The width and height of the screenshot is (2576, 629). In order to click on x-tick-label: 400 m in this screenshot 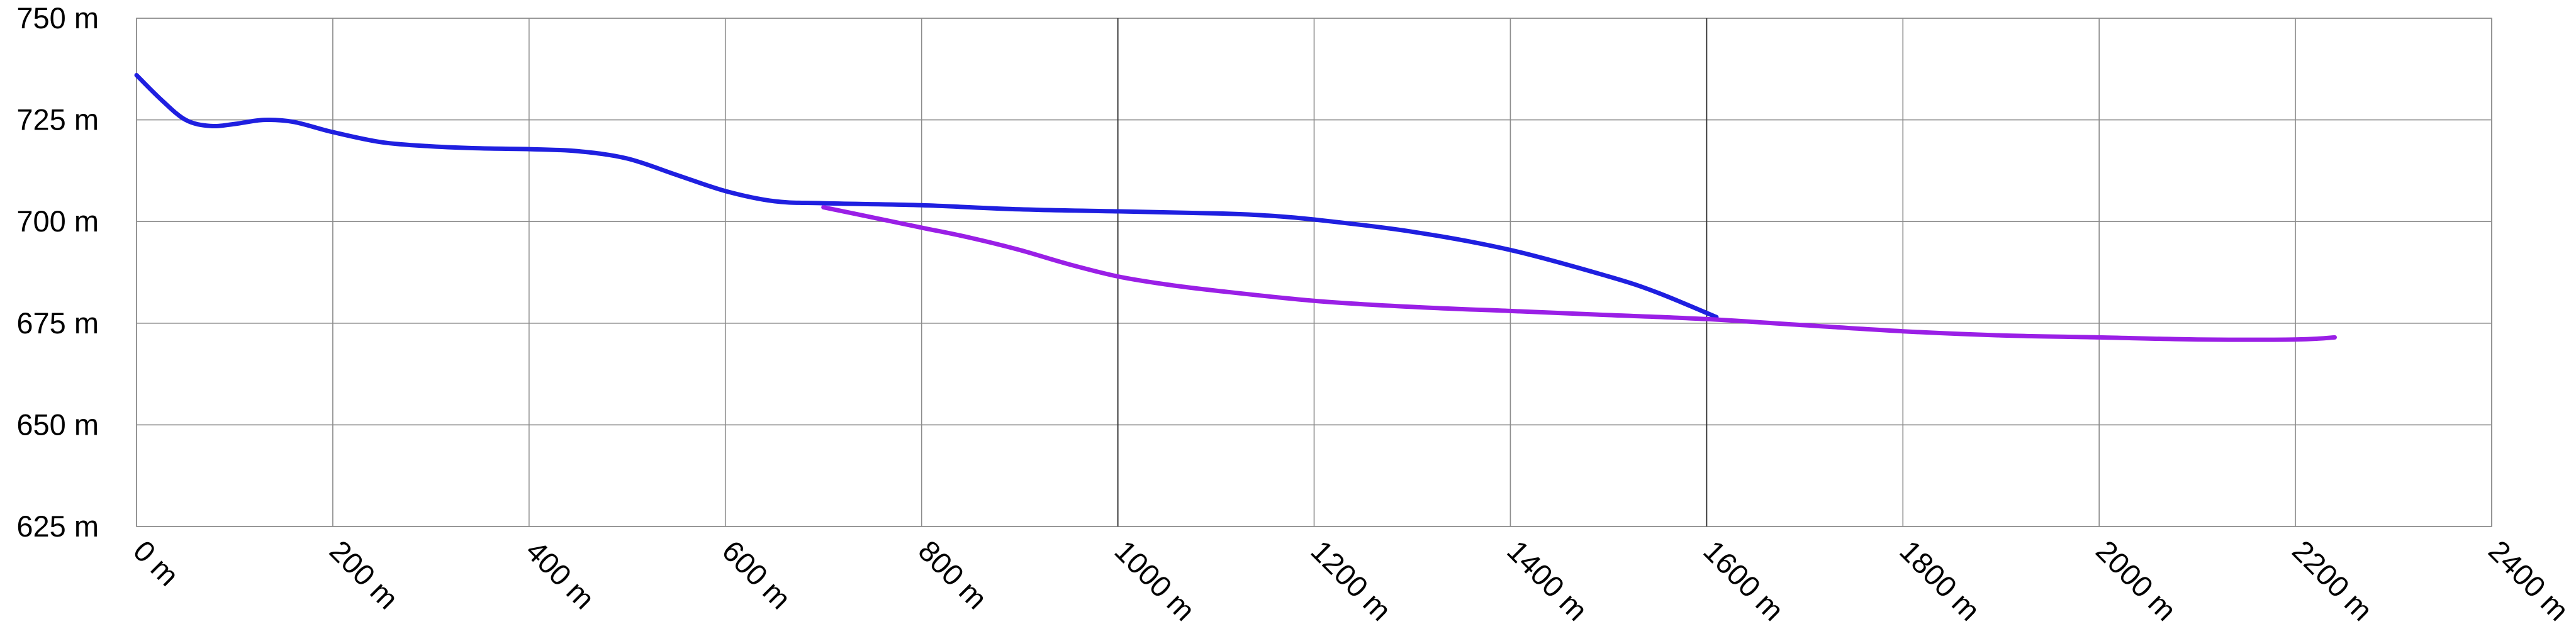, I will do `click(561, 575)`.